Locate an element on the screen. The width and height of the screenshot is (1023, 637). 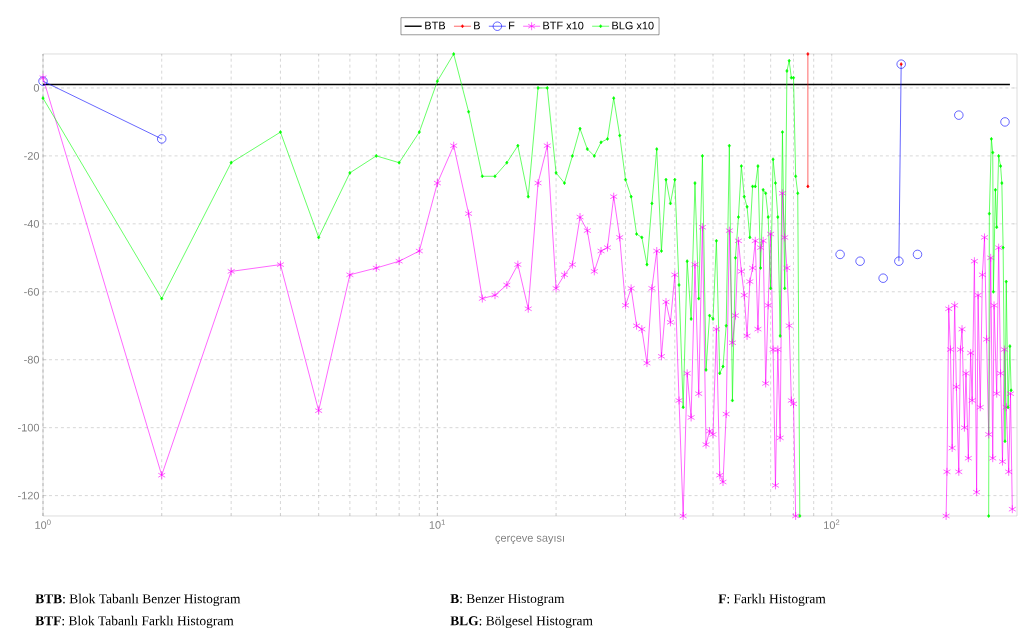
x-tick-label: 10$^{1}$ is located at coordinates (437, 524).